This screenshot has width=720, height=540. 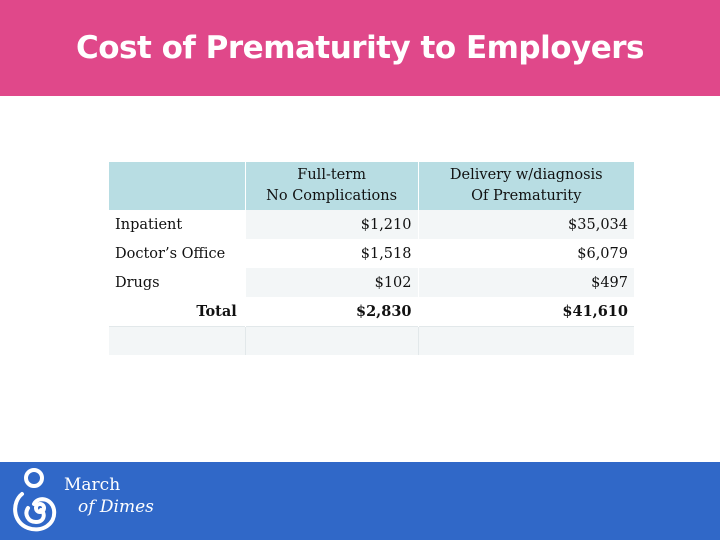 I want to click on empty-row, so click(x=371, y=340).